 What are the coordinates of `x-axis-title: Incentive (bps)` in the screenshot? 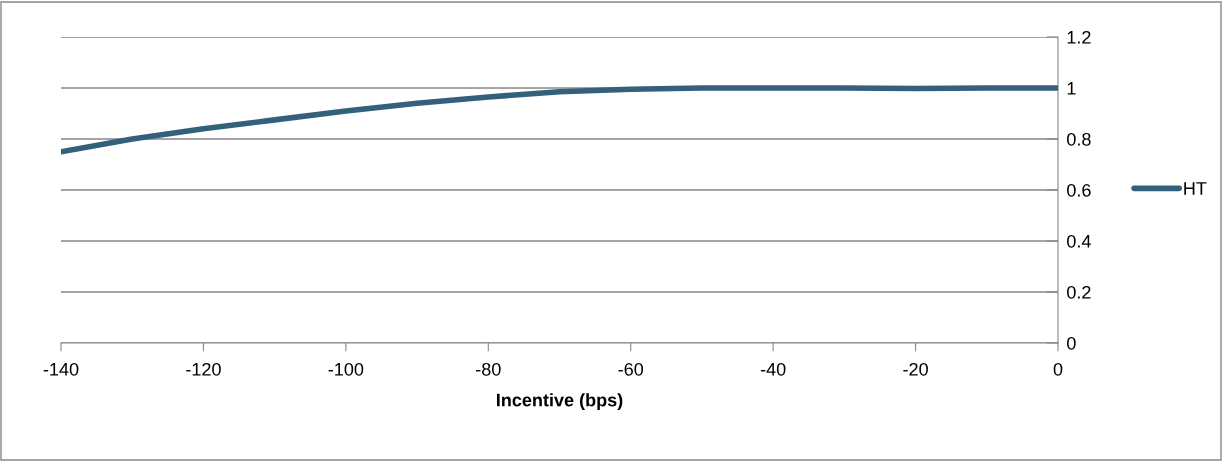 It's located at (560, 401).